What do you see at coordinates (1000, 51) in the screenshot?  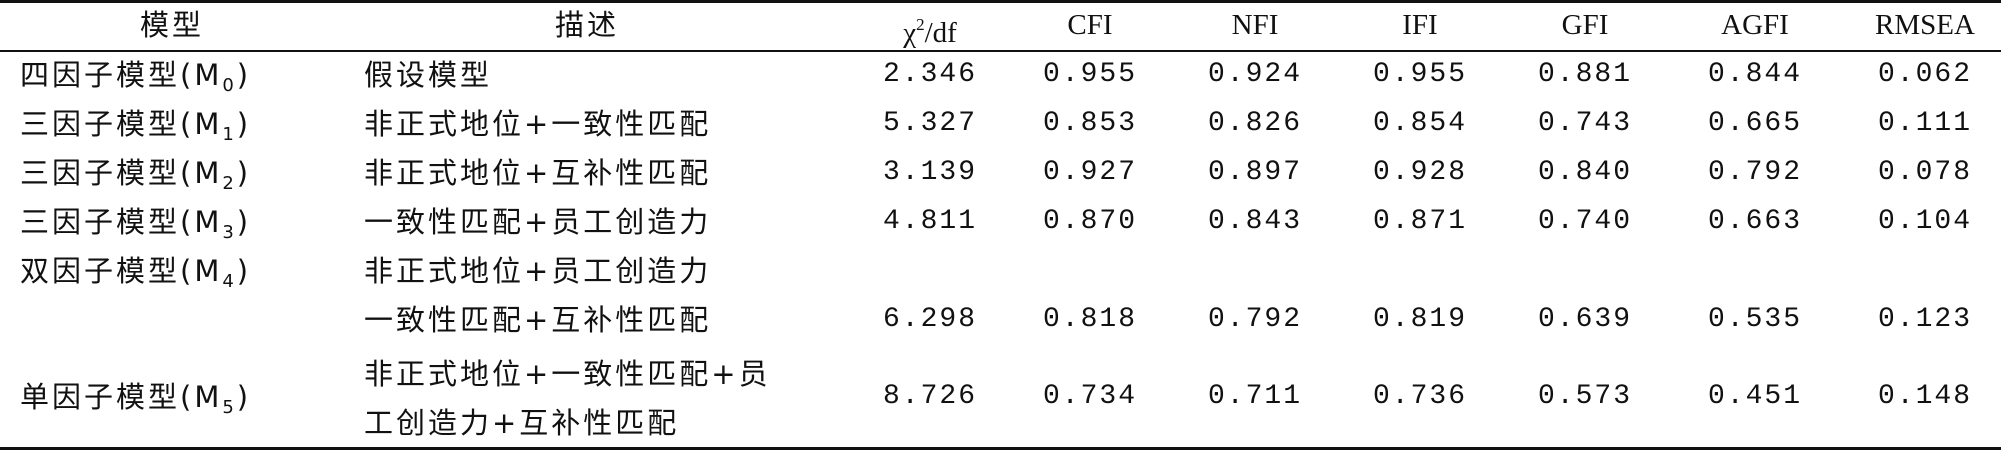 I see `header-rule` at bounding box center [1000, 51].